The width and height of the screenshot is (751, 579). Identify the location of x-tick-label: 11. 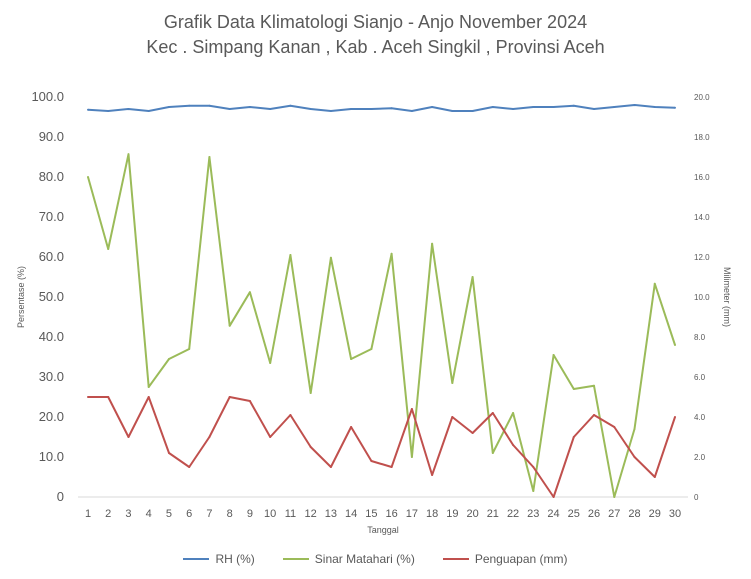
(290, 514).